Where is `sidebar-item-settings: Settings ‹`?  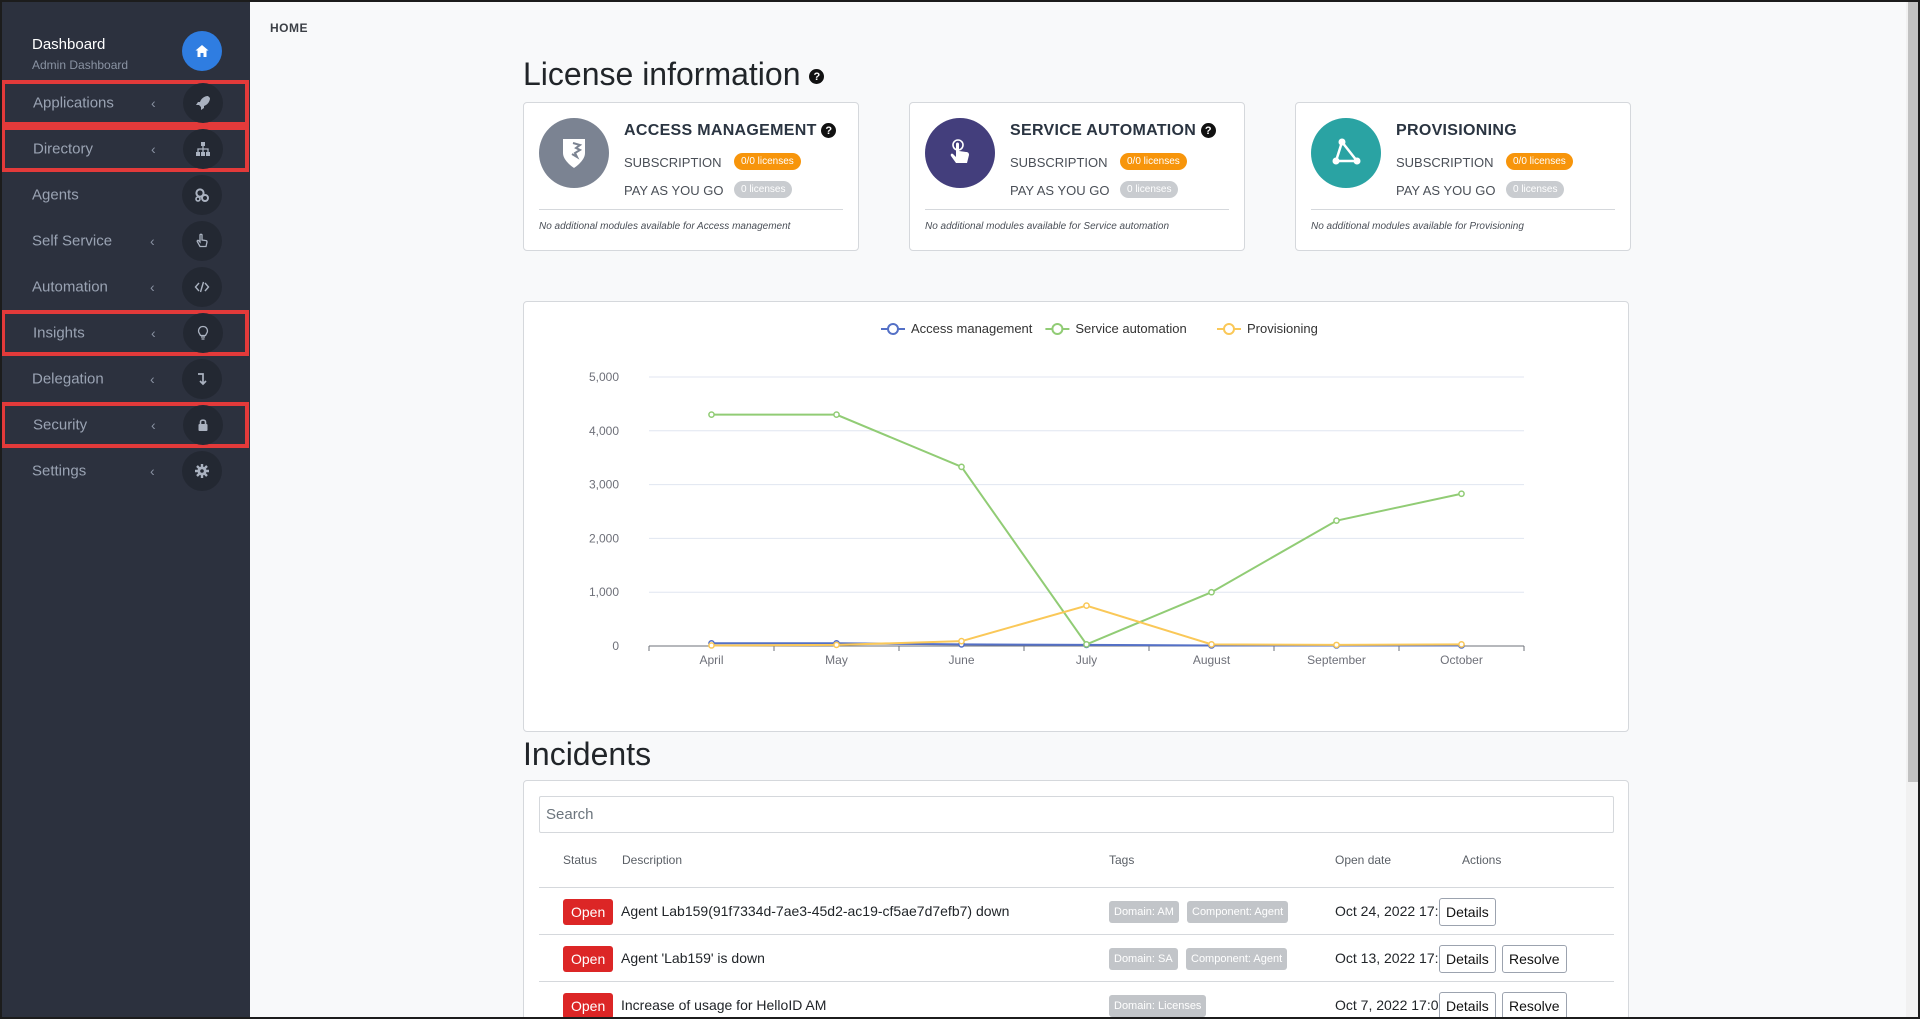 sidebar-item-settings: Settings ‹ is located at coordinates (125, 471).